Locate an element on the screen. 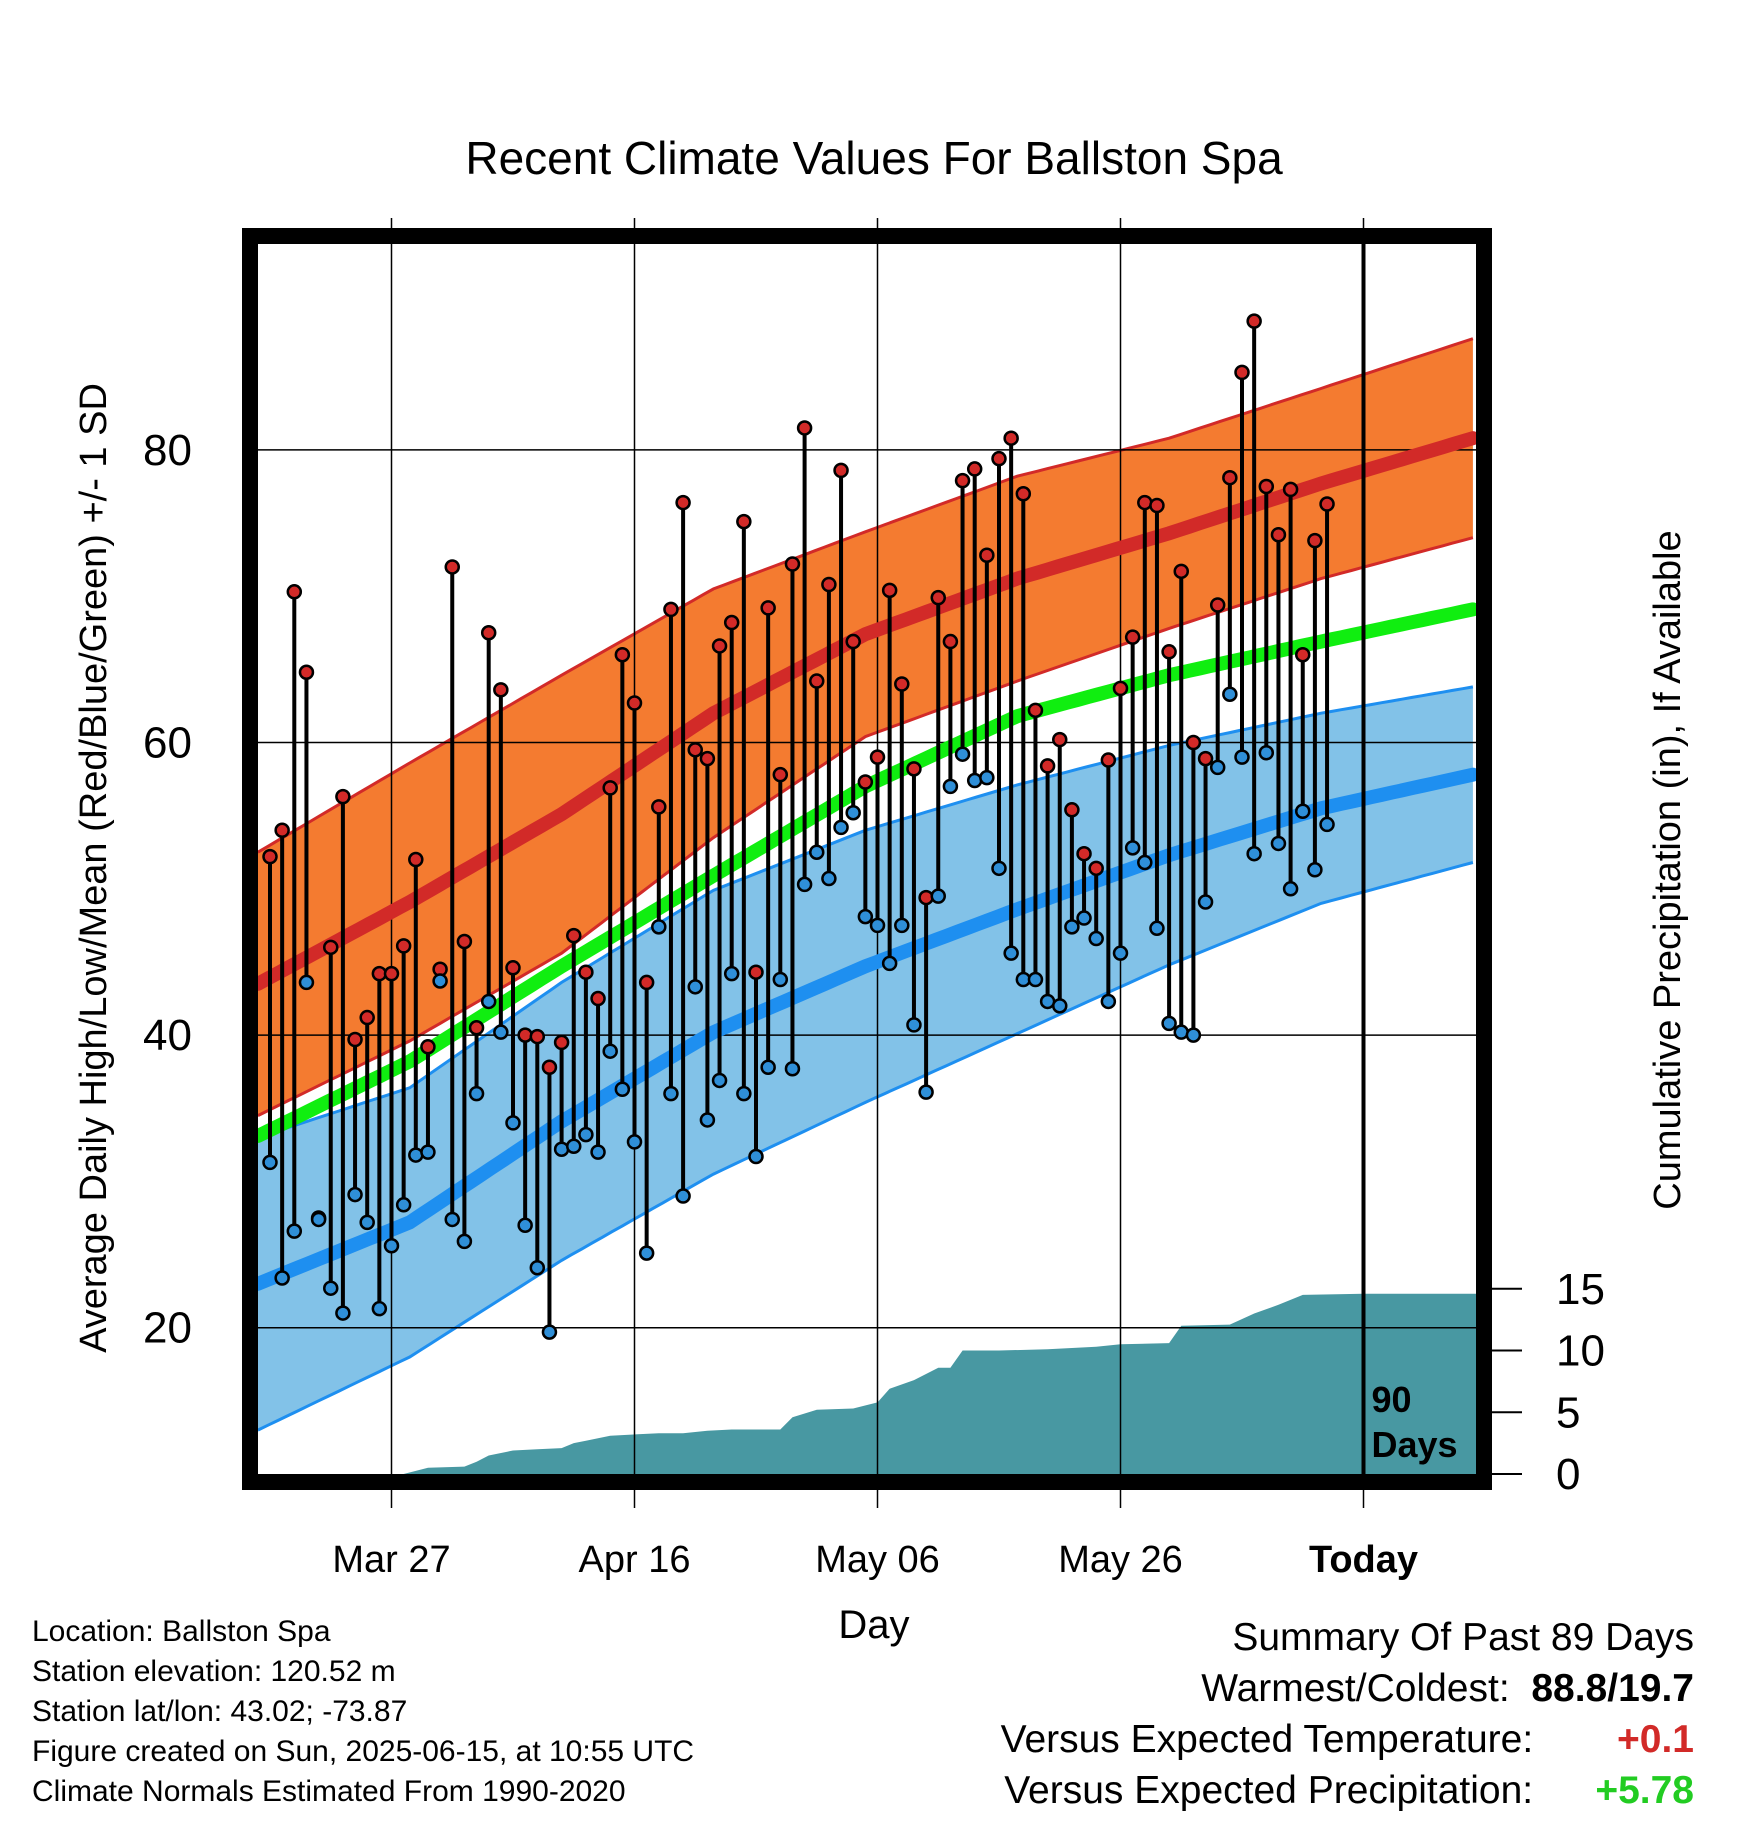  summary-heading: Summary Of Past 89 Days is located at coordinates (1463, 1637).